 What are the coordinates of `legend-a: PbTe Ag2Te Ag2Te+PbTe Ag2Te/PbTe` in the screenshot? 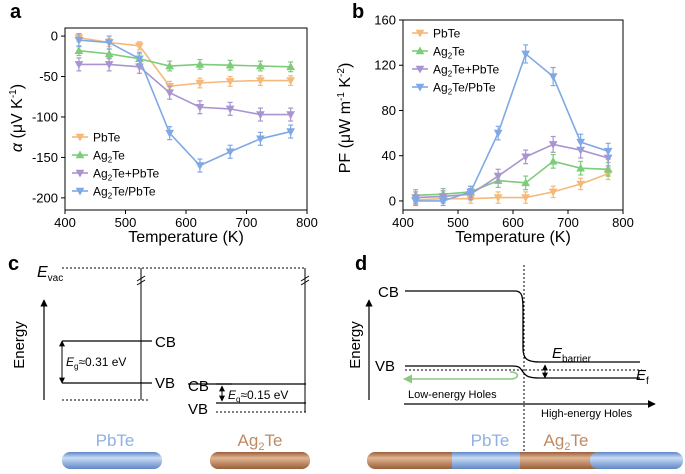 It's located at (116, 166).